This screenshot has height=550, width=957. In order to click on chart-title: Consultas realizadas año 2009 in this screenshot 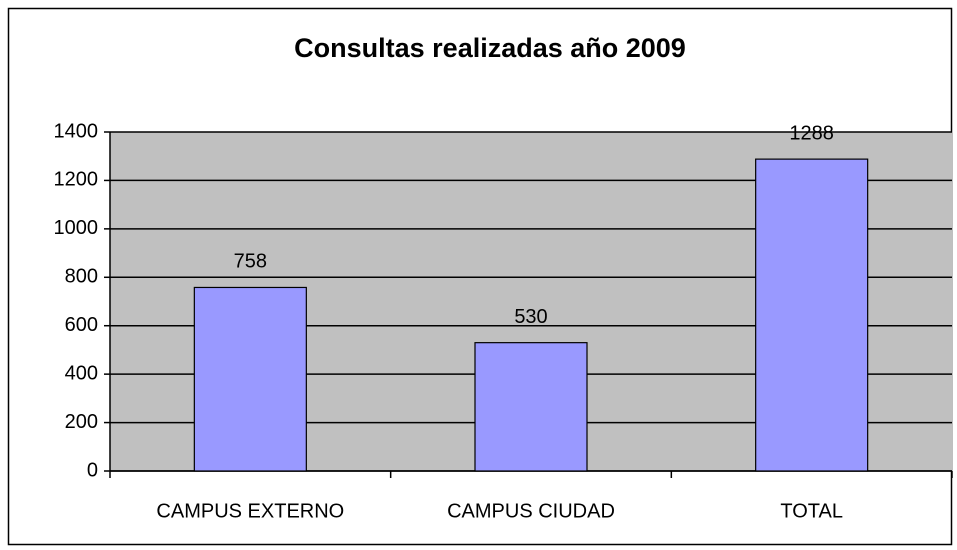, I will do `click(490, 48)`.